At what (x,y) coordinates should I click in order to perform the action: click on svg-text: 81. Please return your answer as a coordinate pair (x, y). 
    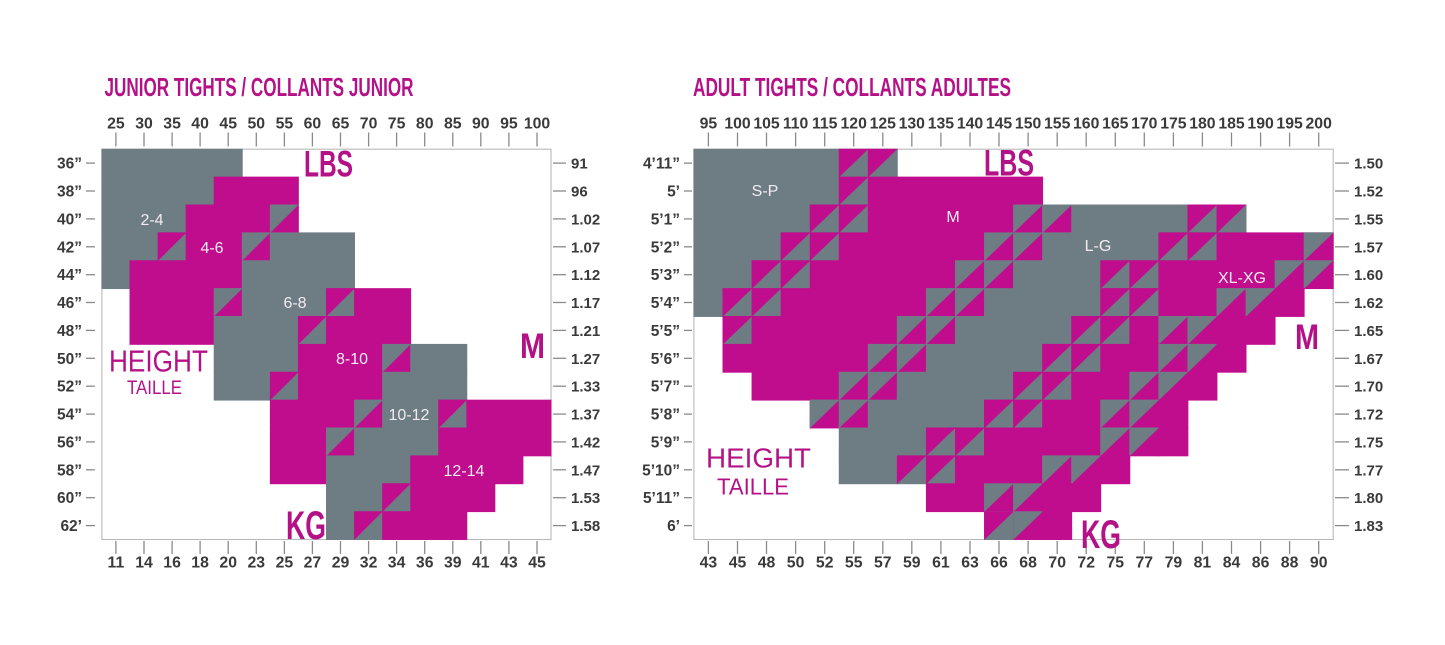
    Looking at the image, I should click on (1203, 563).